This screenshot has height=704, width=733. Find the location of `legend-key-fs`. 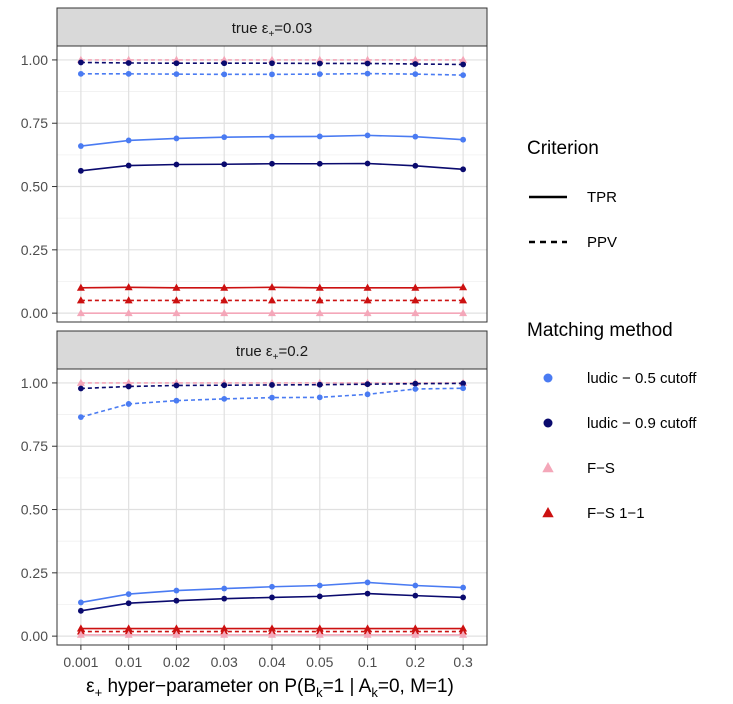

legend-key-fs is located at coordinates (548, 467).